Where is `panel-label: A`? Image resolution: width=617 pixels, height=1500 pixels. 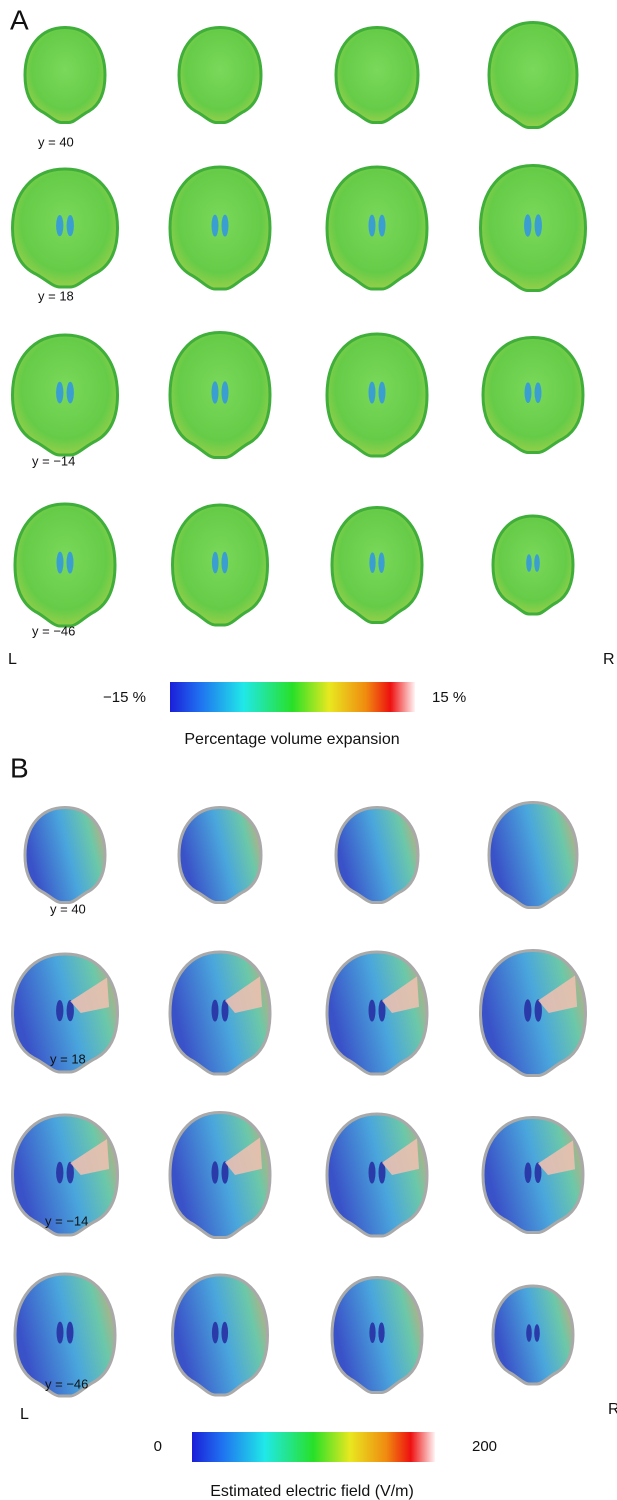
panel-label: A is located at coordinates (19, 19).